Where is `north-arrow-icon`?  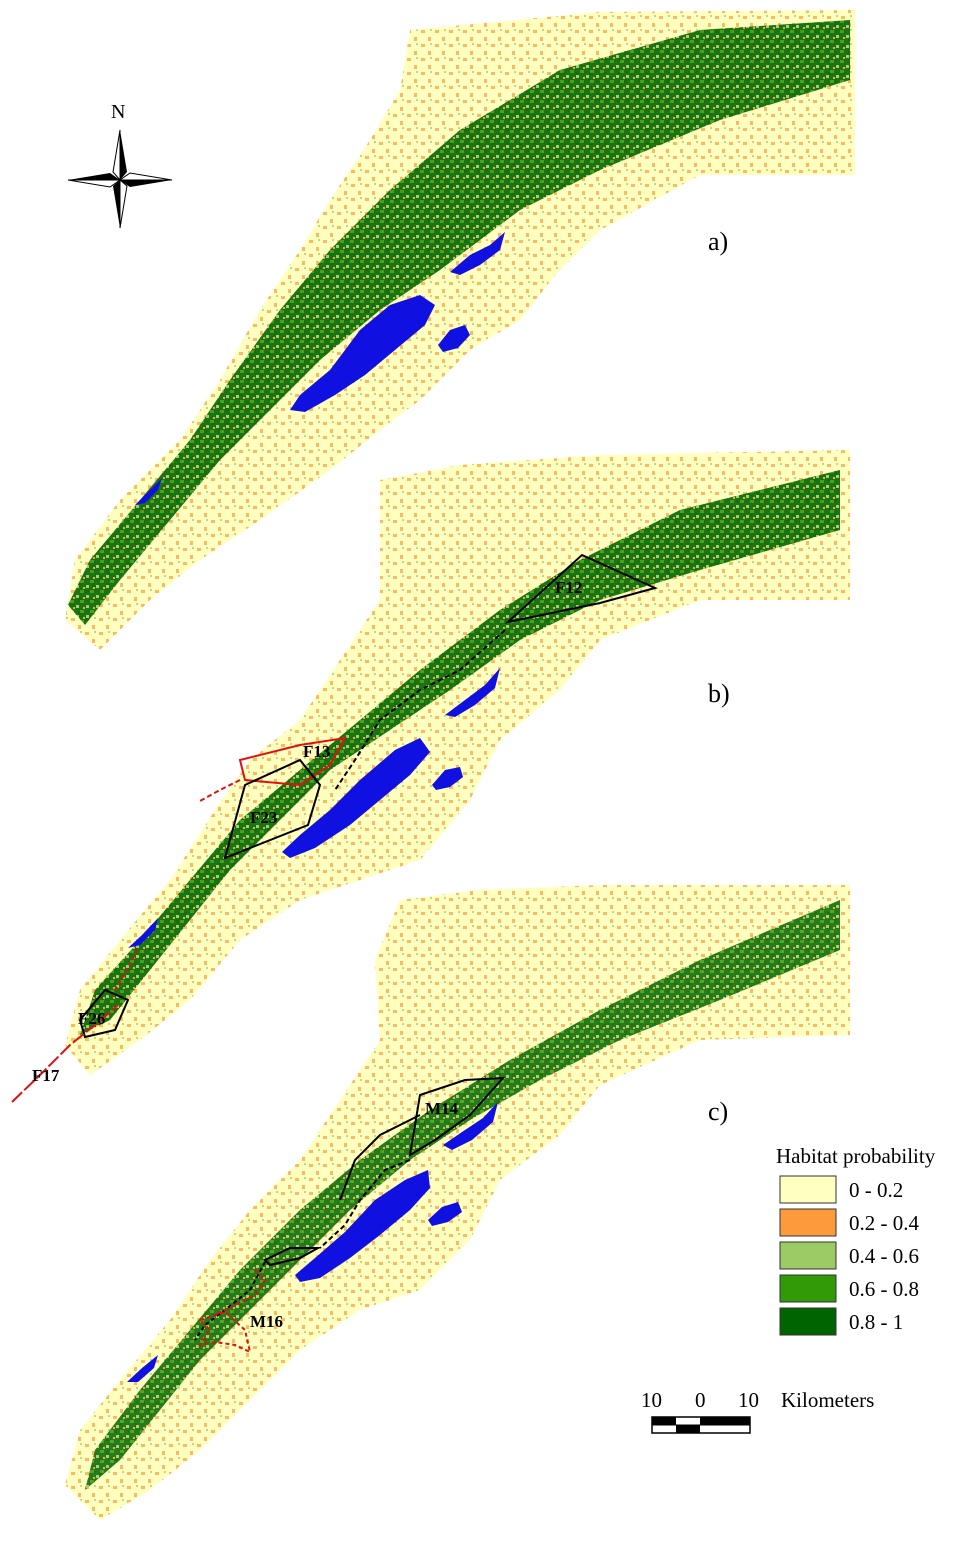
north-arrow-icon is located at coordinates (120, 179).